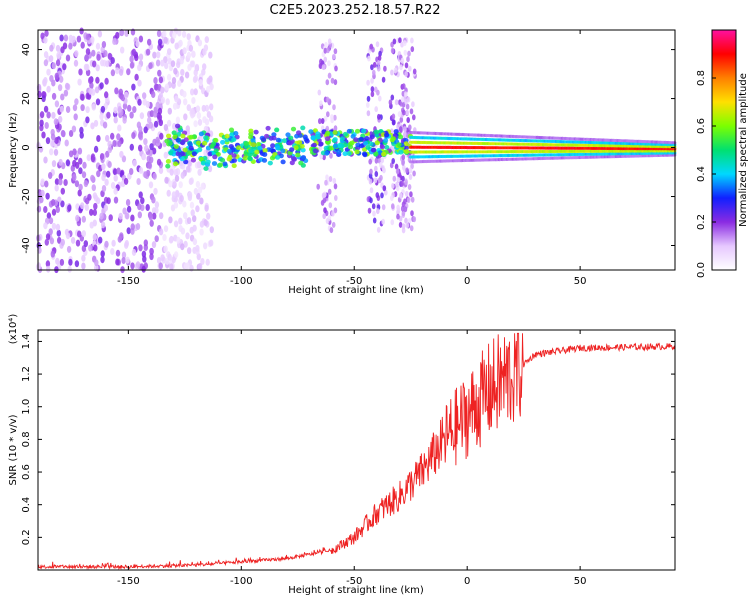  What do you see at coordinates (26, 245) in the screenshot?
I see `y-tick-label: -40` at bounding box center [26, 245].